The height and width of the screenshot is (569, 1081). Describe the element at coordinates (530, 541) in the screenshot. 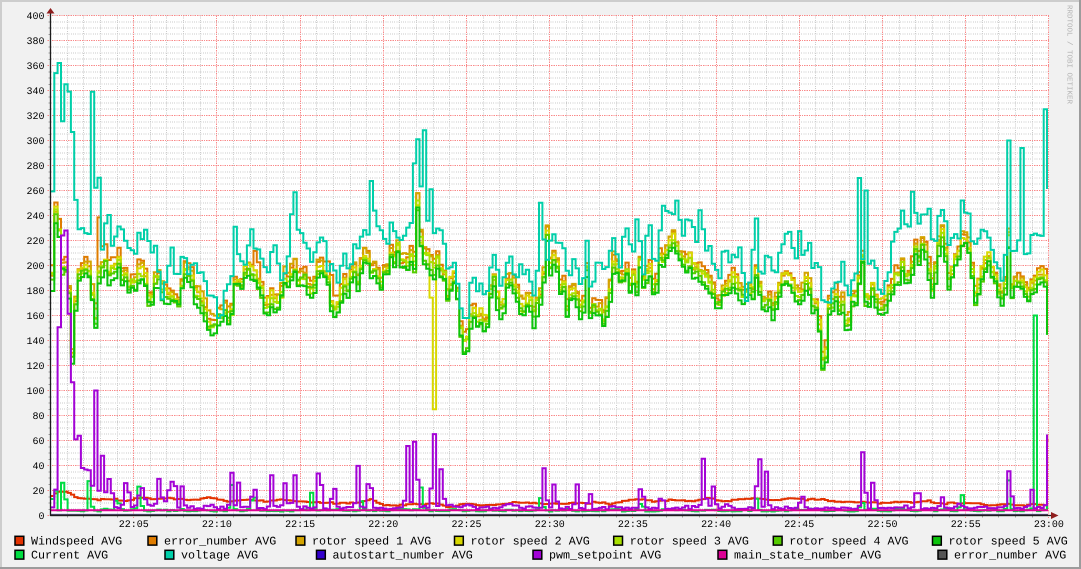

I see `svg-text: rotor speed 2 AVG` at that location.